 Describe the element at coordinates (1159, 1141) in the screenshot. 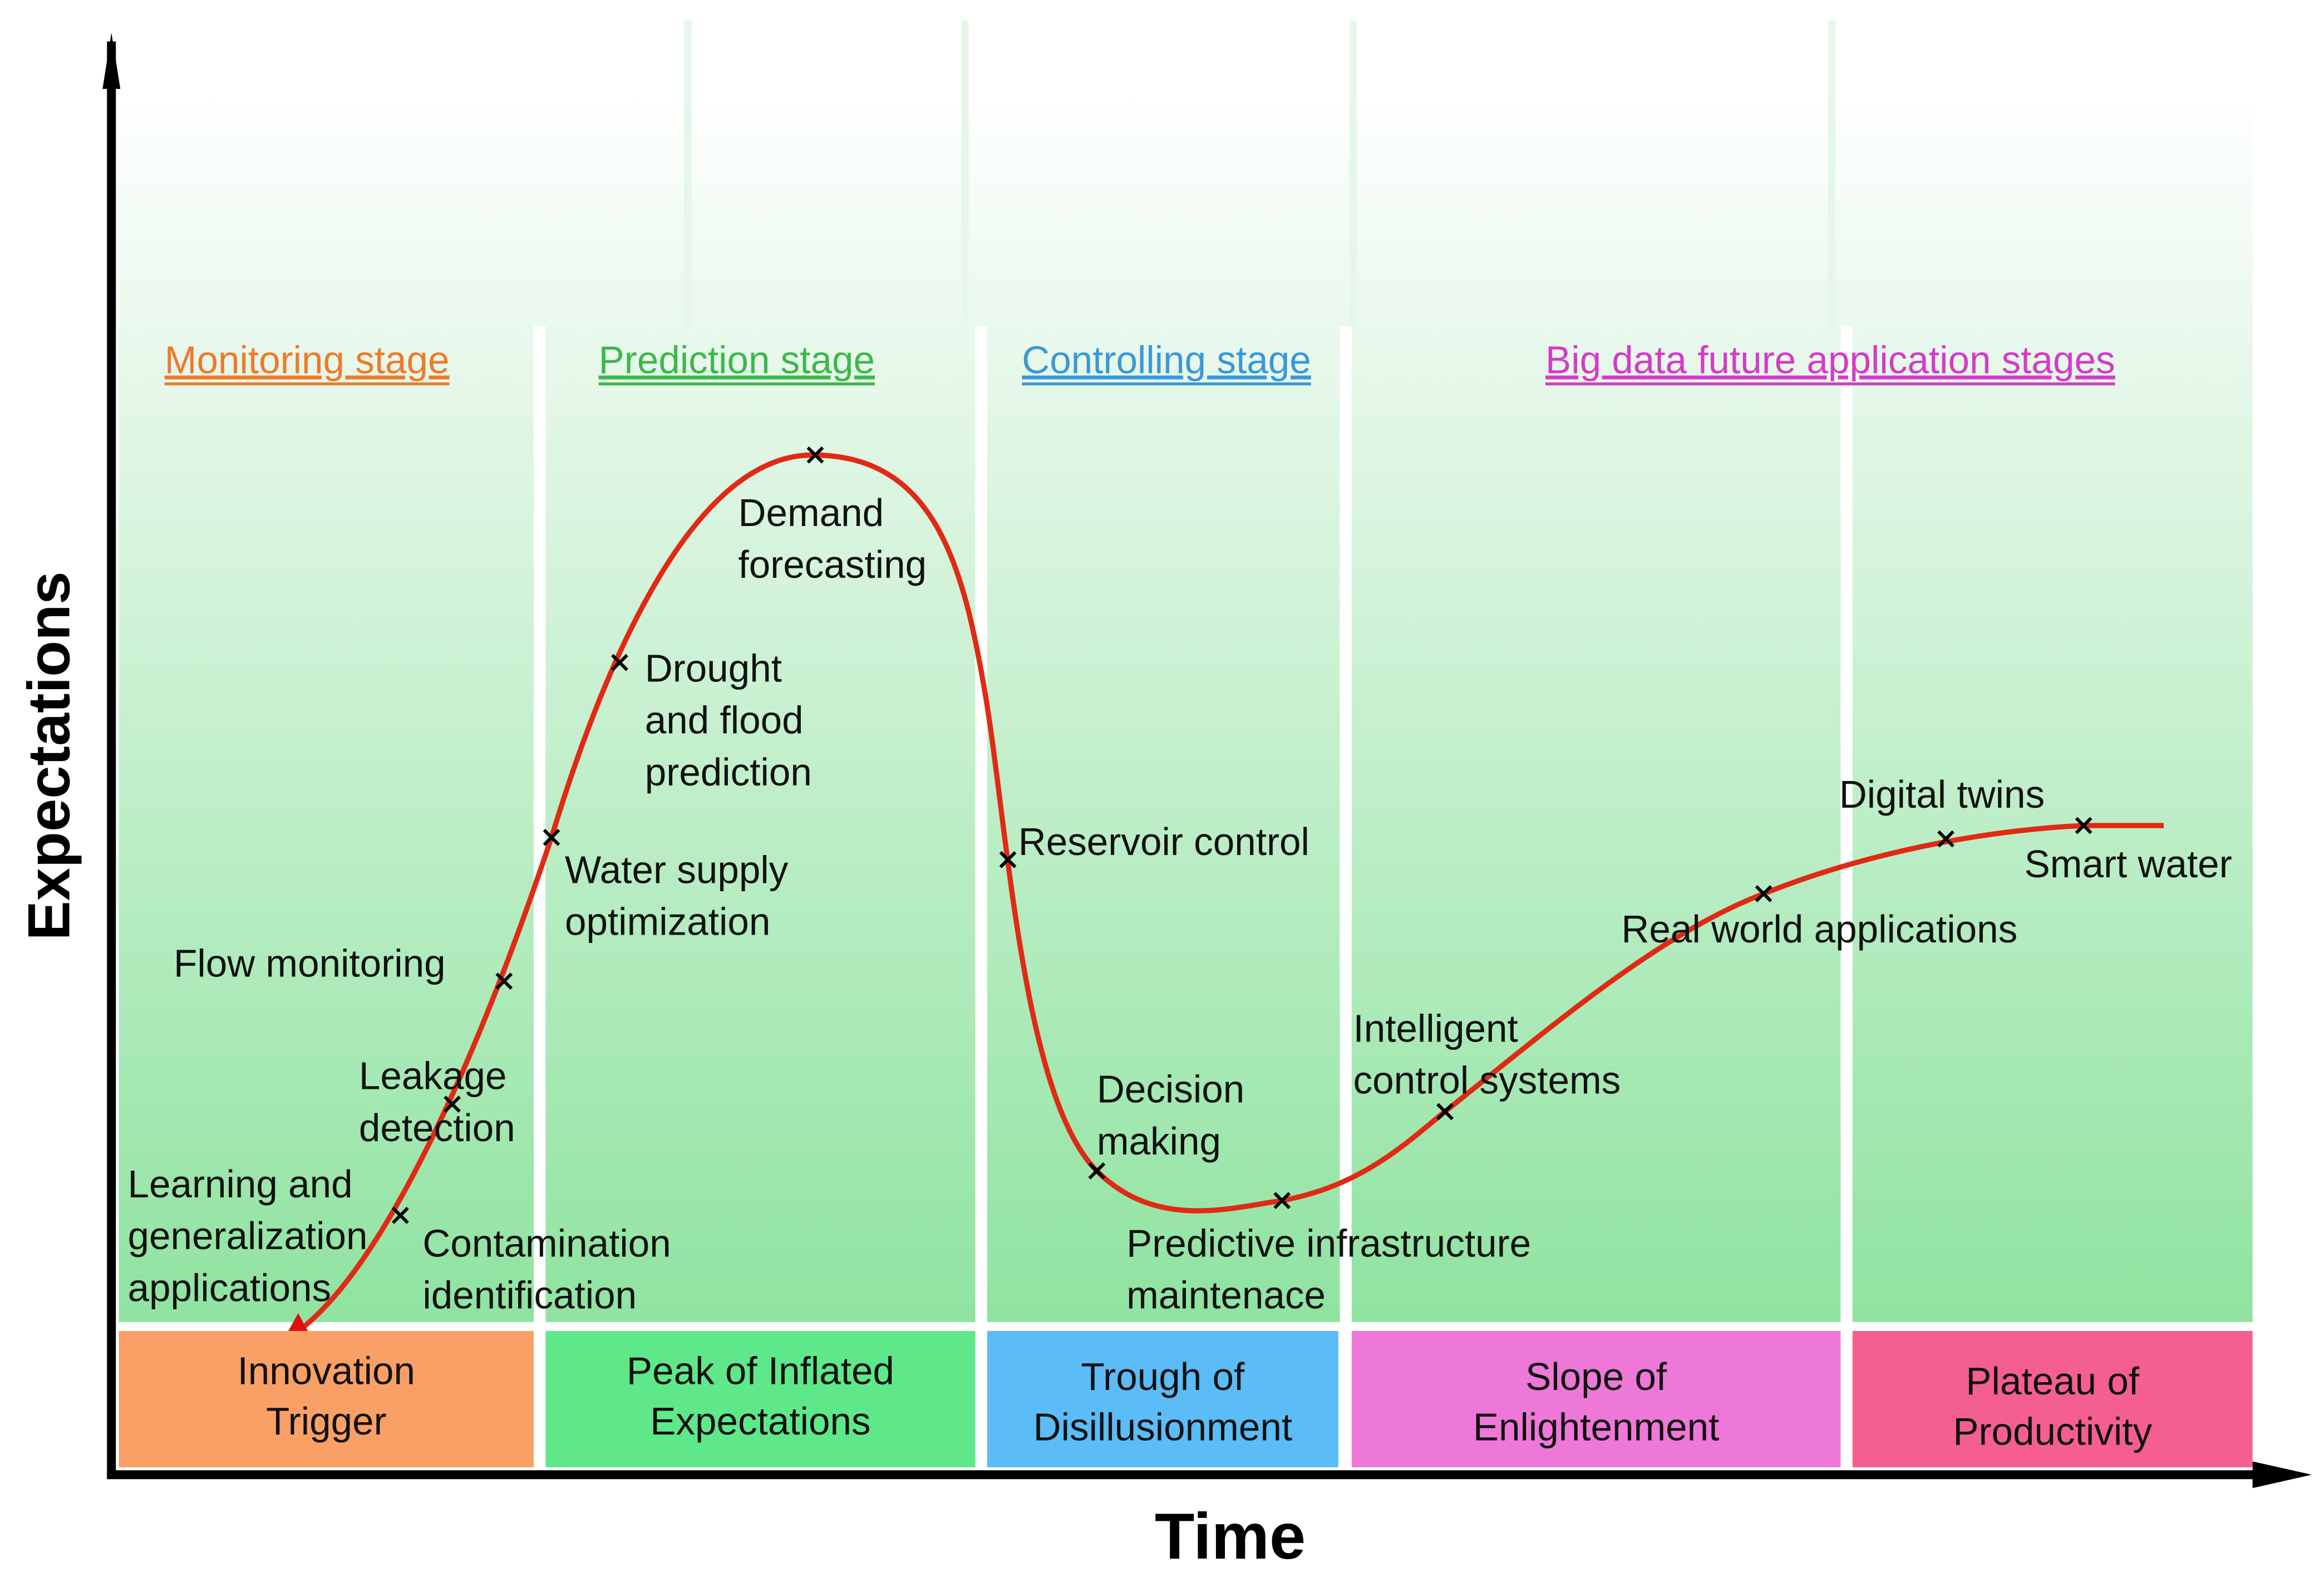

I see `annotation: making` at that location.